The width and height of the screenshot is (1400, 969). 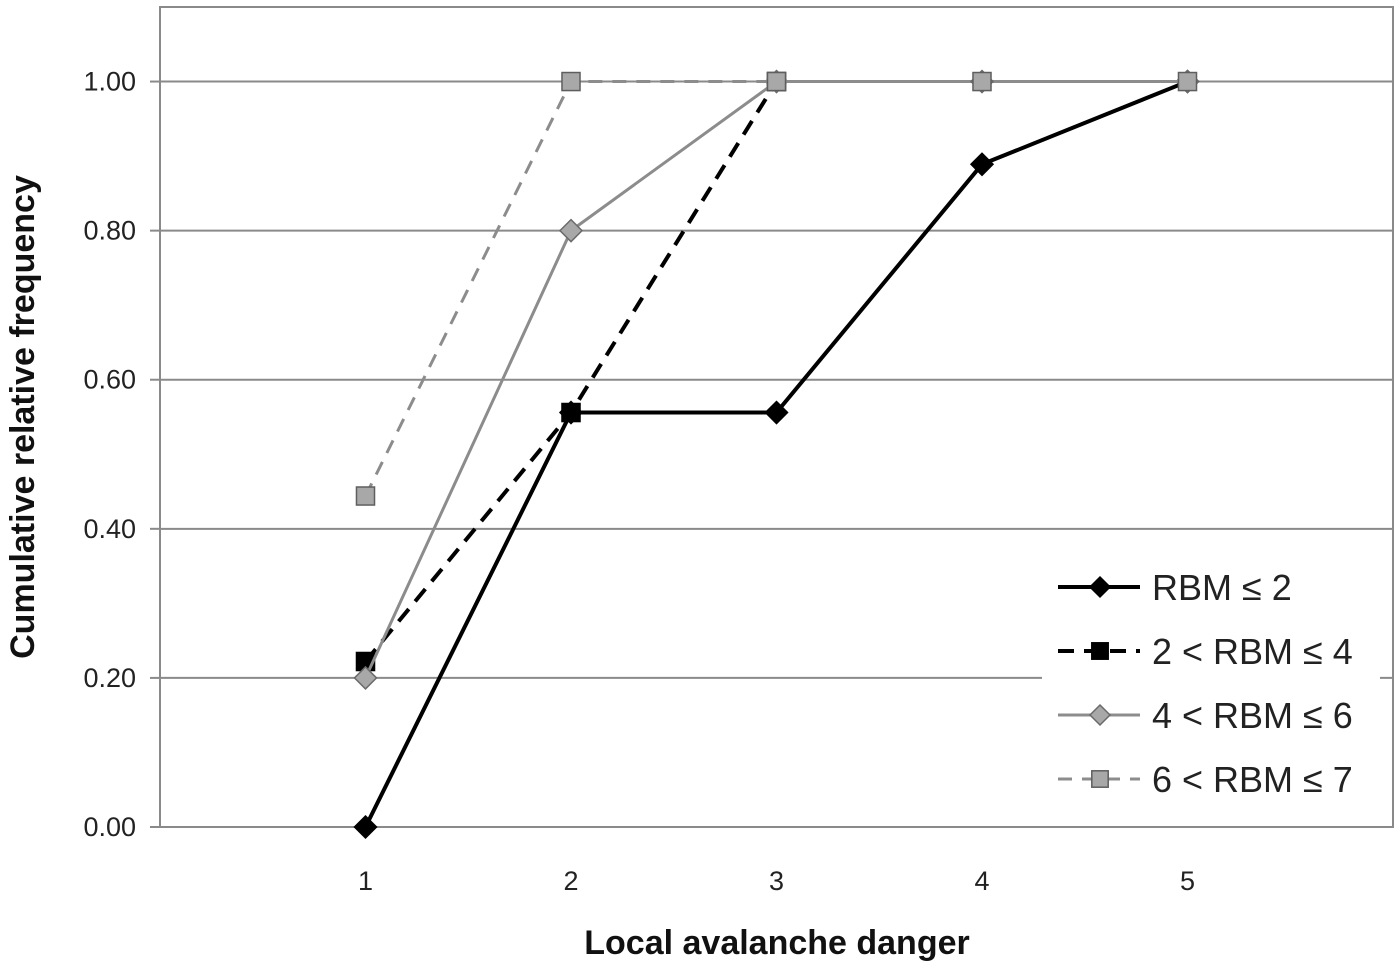 What do you see at coordinates (109, 827) in the screenshot?
I see `y-tick-label: 0.00` at bounding box center [109, 827].